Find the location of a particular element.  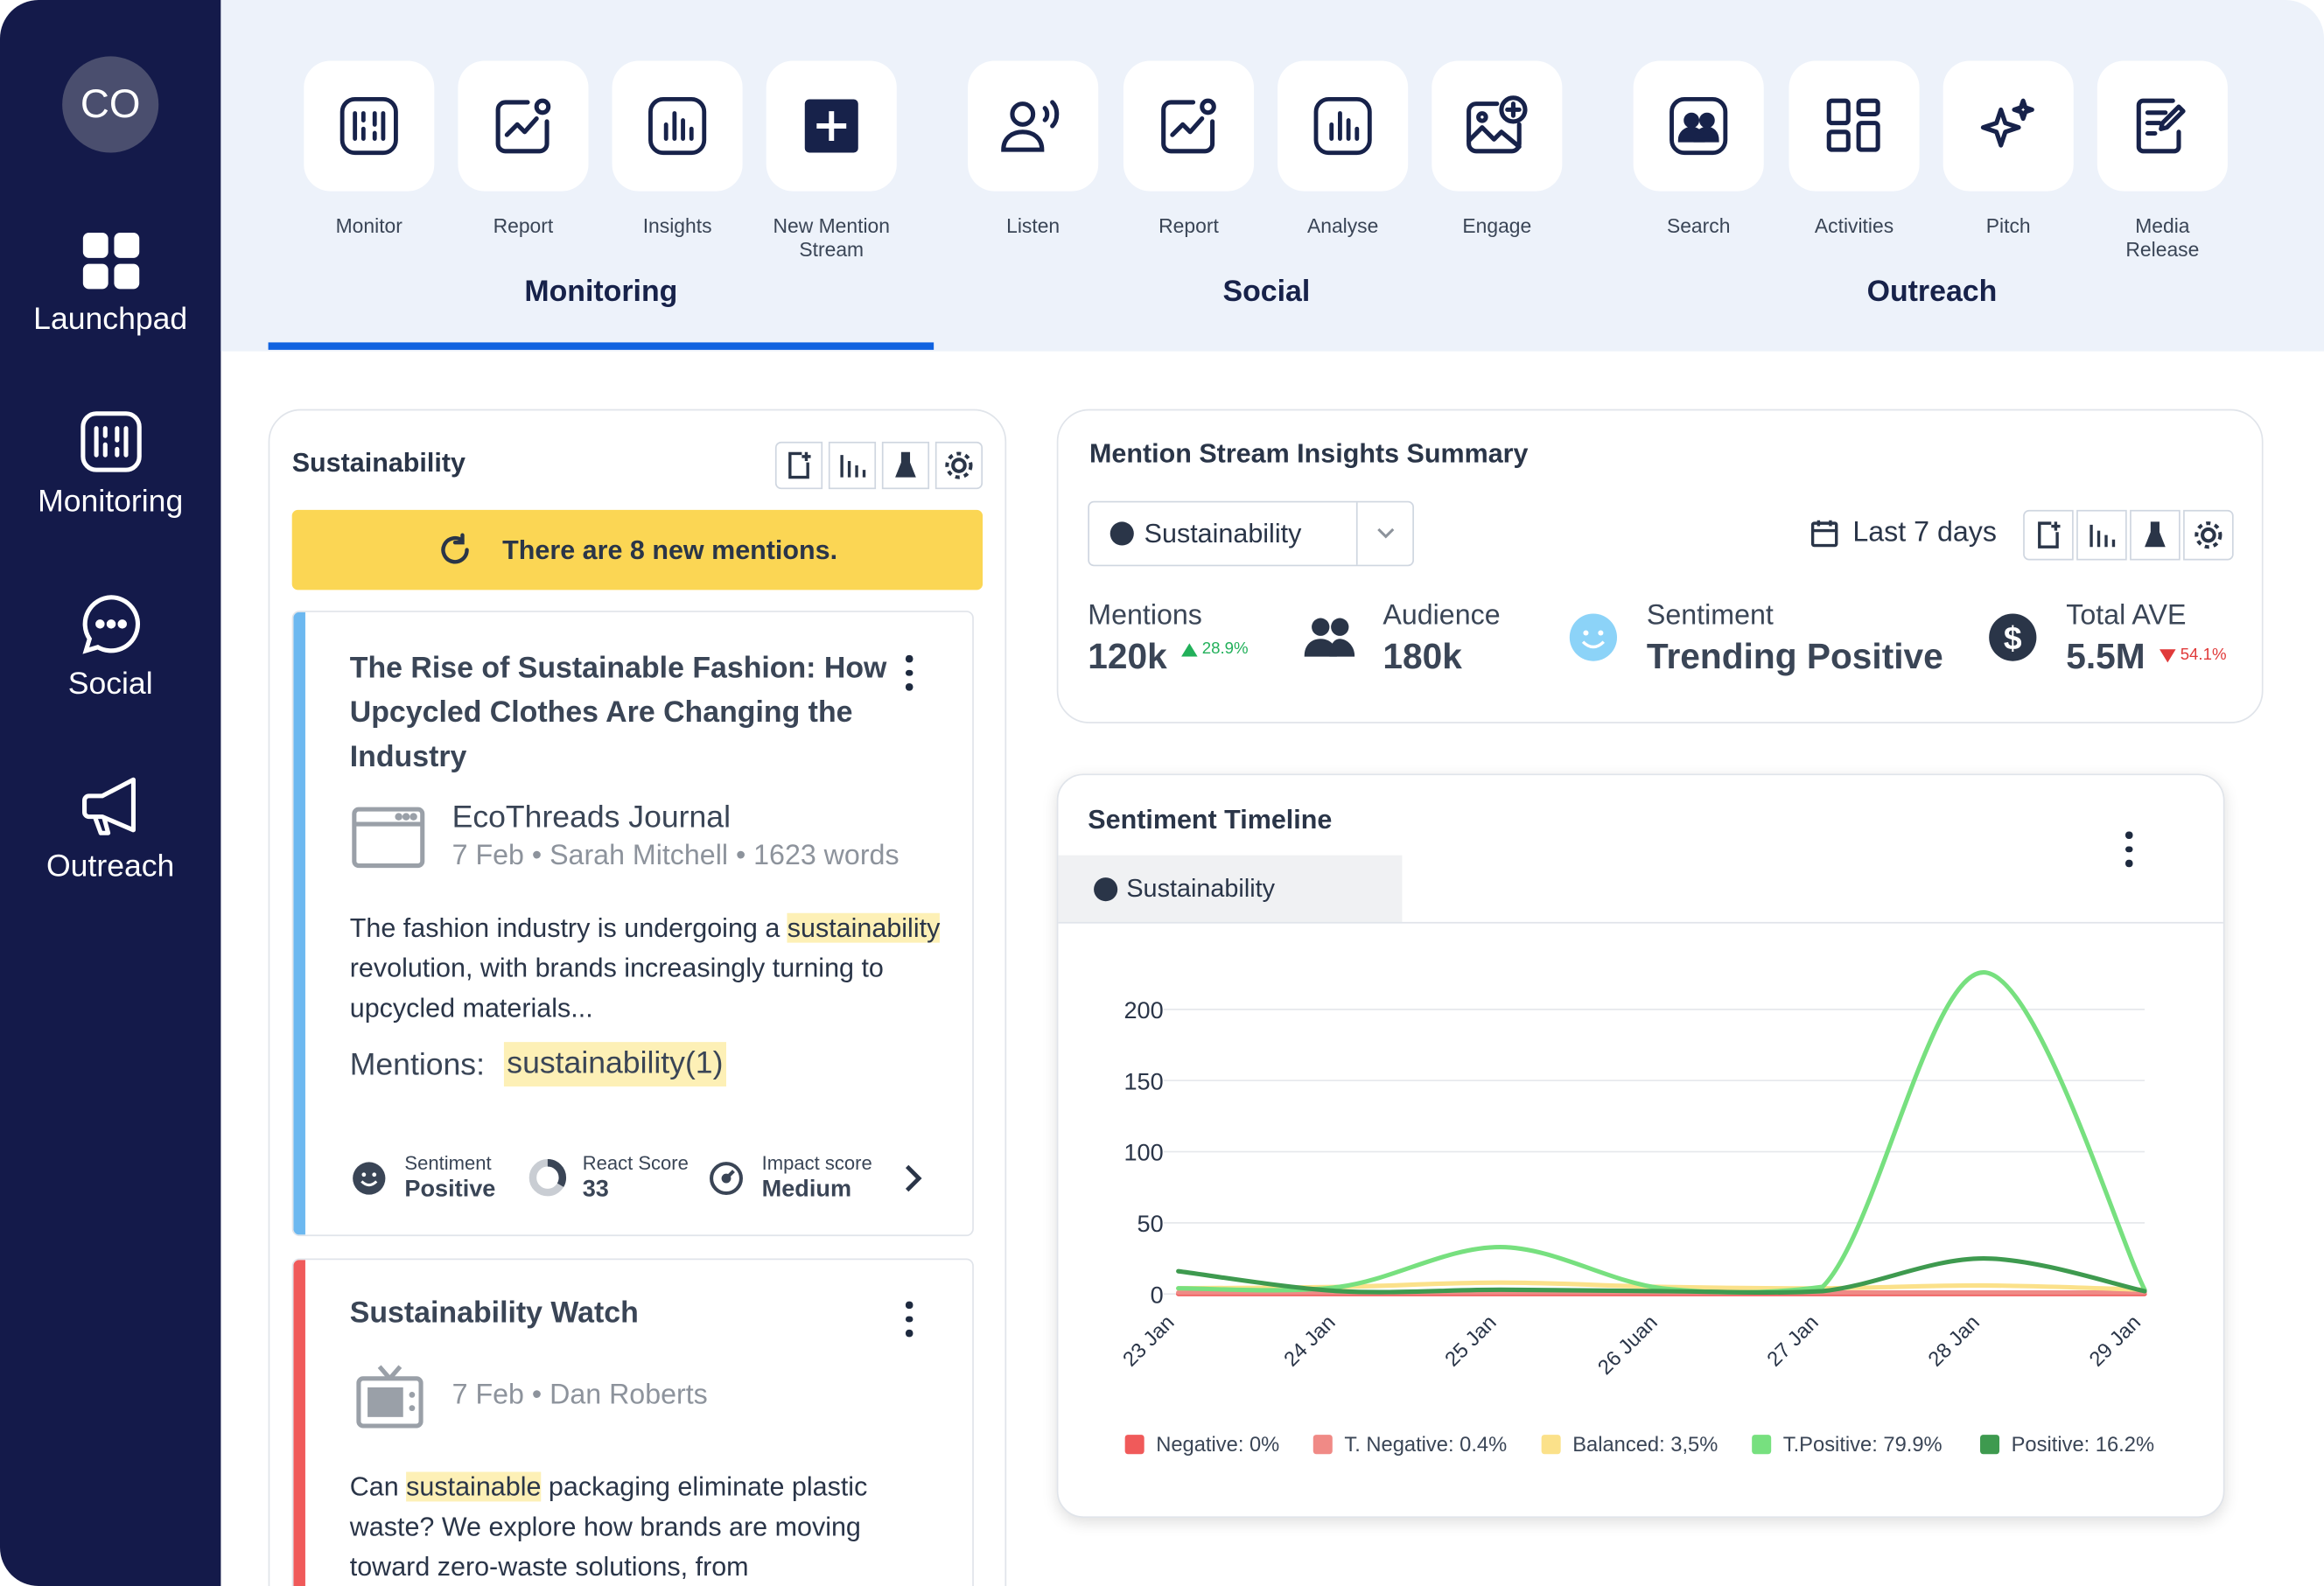

tool-search: Search is located at coordinates (1698, 149).